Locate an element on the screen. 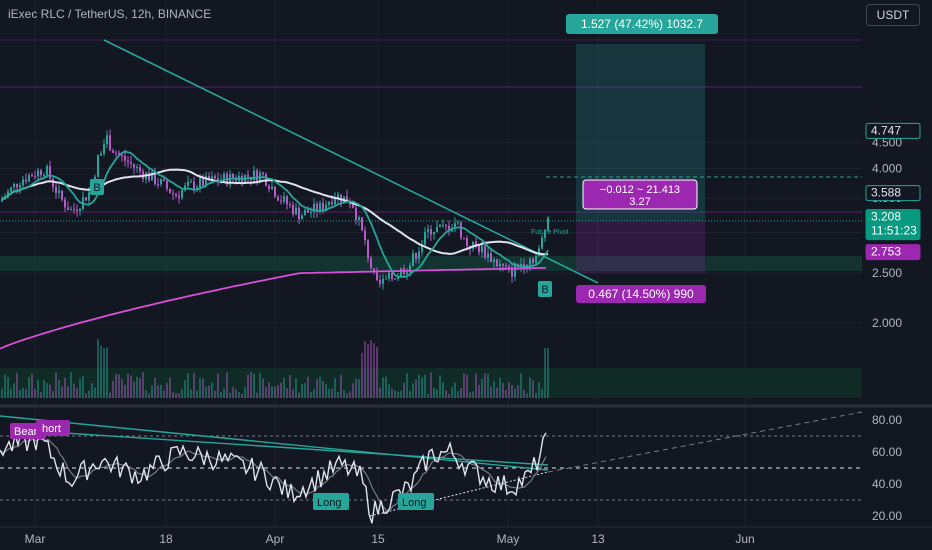  time-tick-label: 13 is located at coordinates (598, 539).